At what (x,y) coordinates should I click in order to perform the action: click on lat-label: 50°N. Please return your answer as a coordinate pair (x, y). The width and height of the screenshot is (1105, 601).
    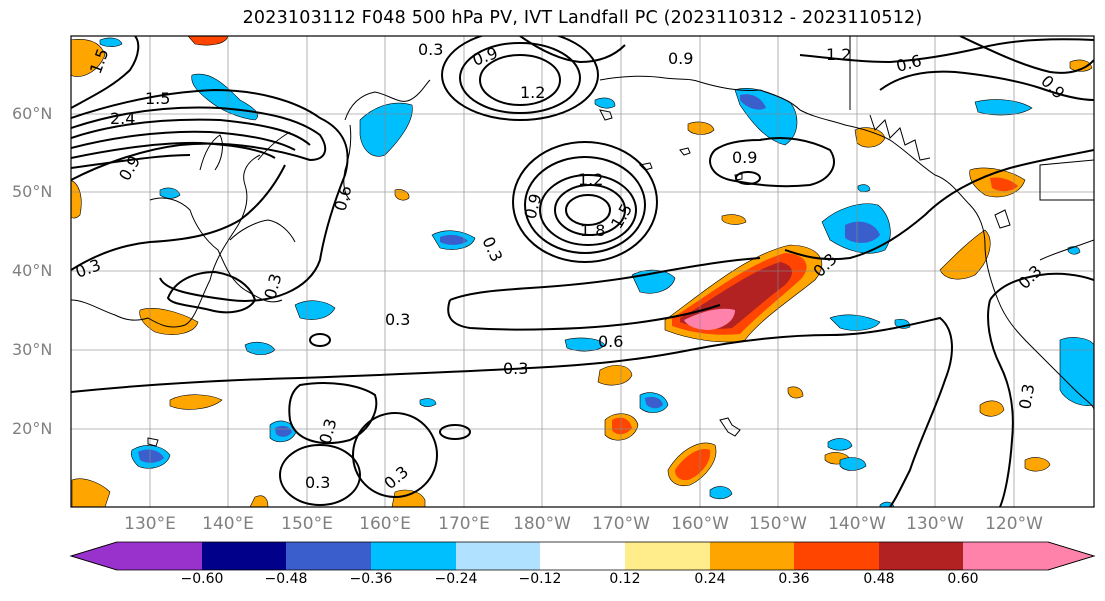
    Looking at the image, I should click on (32, 191).